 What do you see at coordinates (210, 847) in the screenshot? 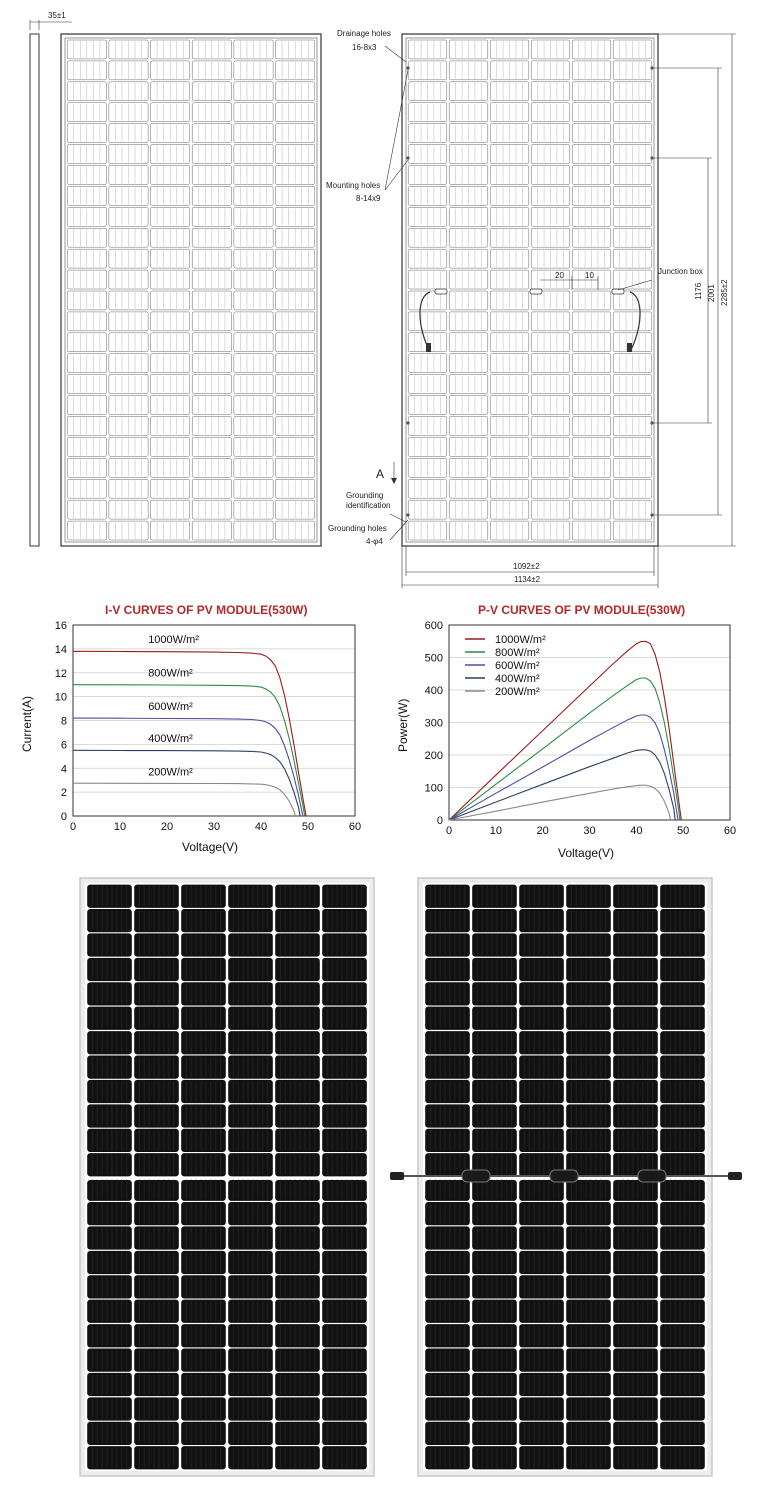
I see `iv-x-axis-label: Voltage(V)` at bounding box center [210, 847].